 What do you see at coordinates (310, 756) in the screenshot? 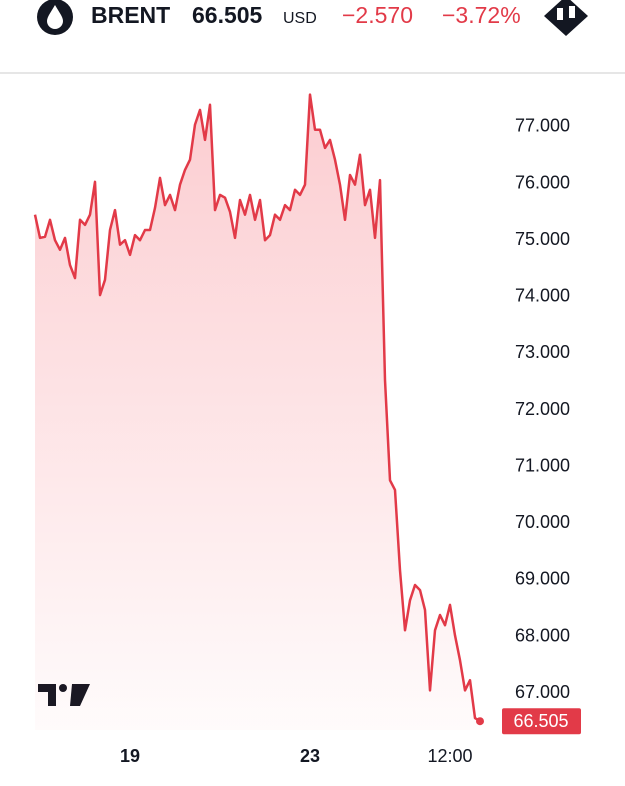
I see `x-tick-label: 23` at bounding box center [310, 756].